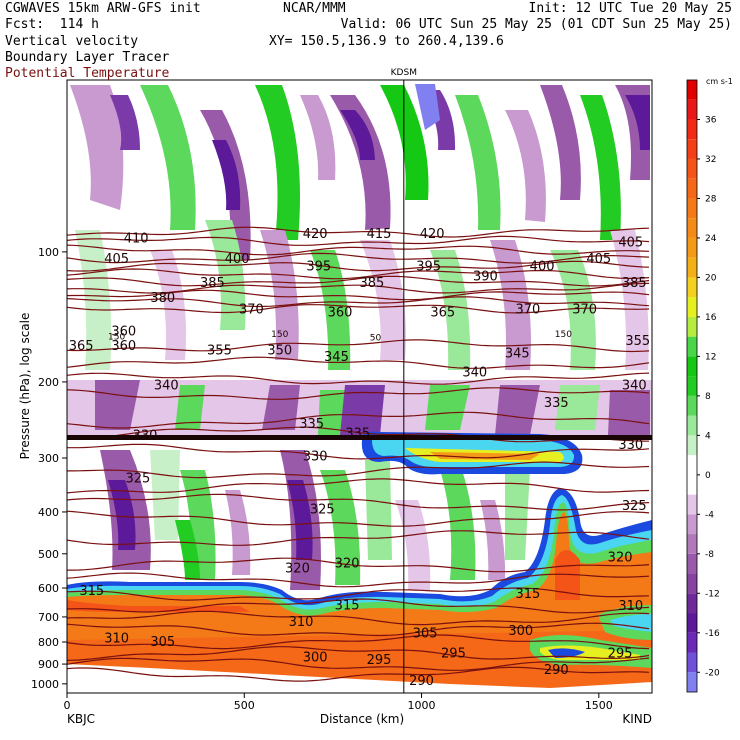 This screenshot has width=740, height=740. Describe the element at coordinates (48, 554) in the screenshot. I see `y-tick-label: 500` at that location.